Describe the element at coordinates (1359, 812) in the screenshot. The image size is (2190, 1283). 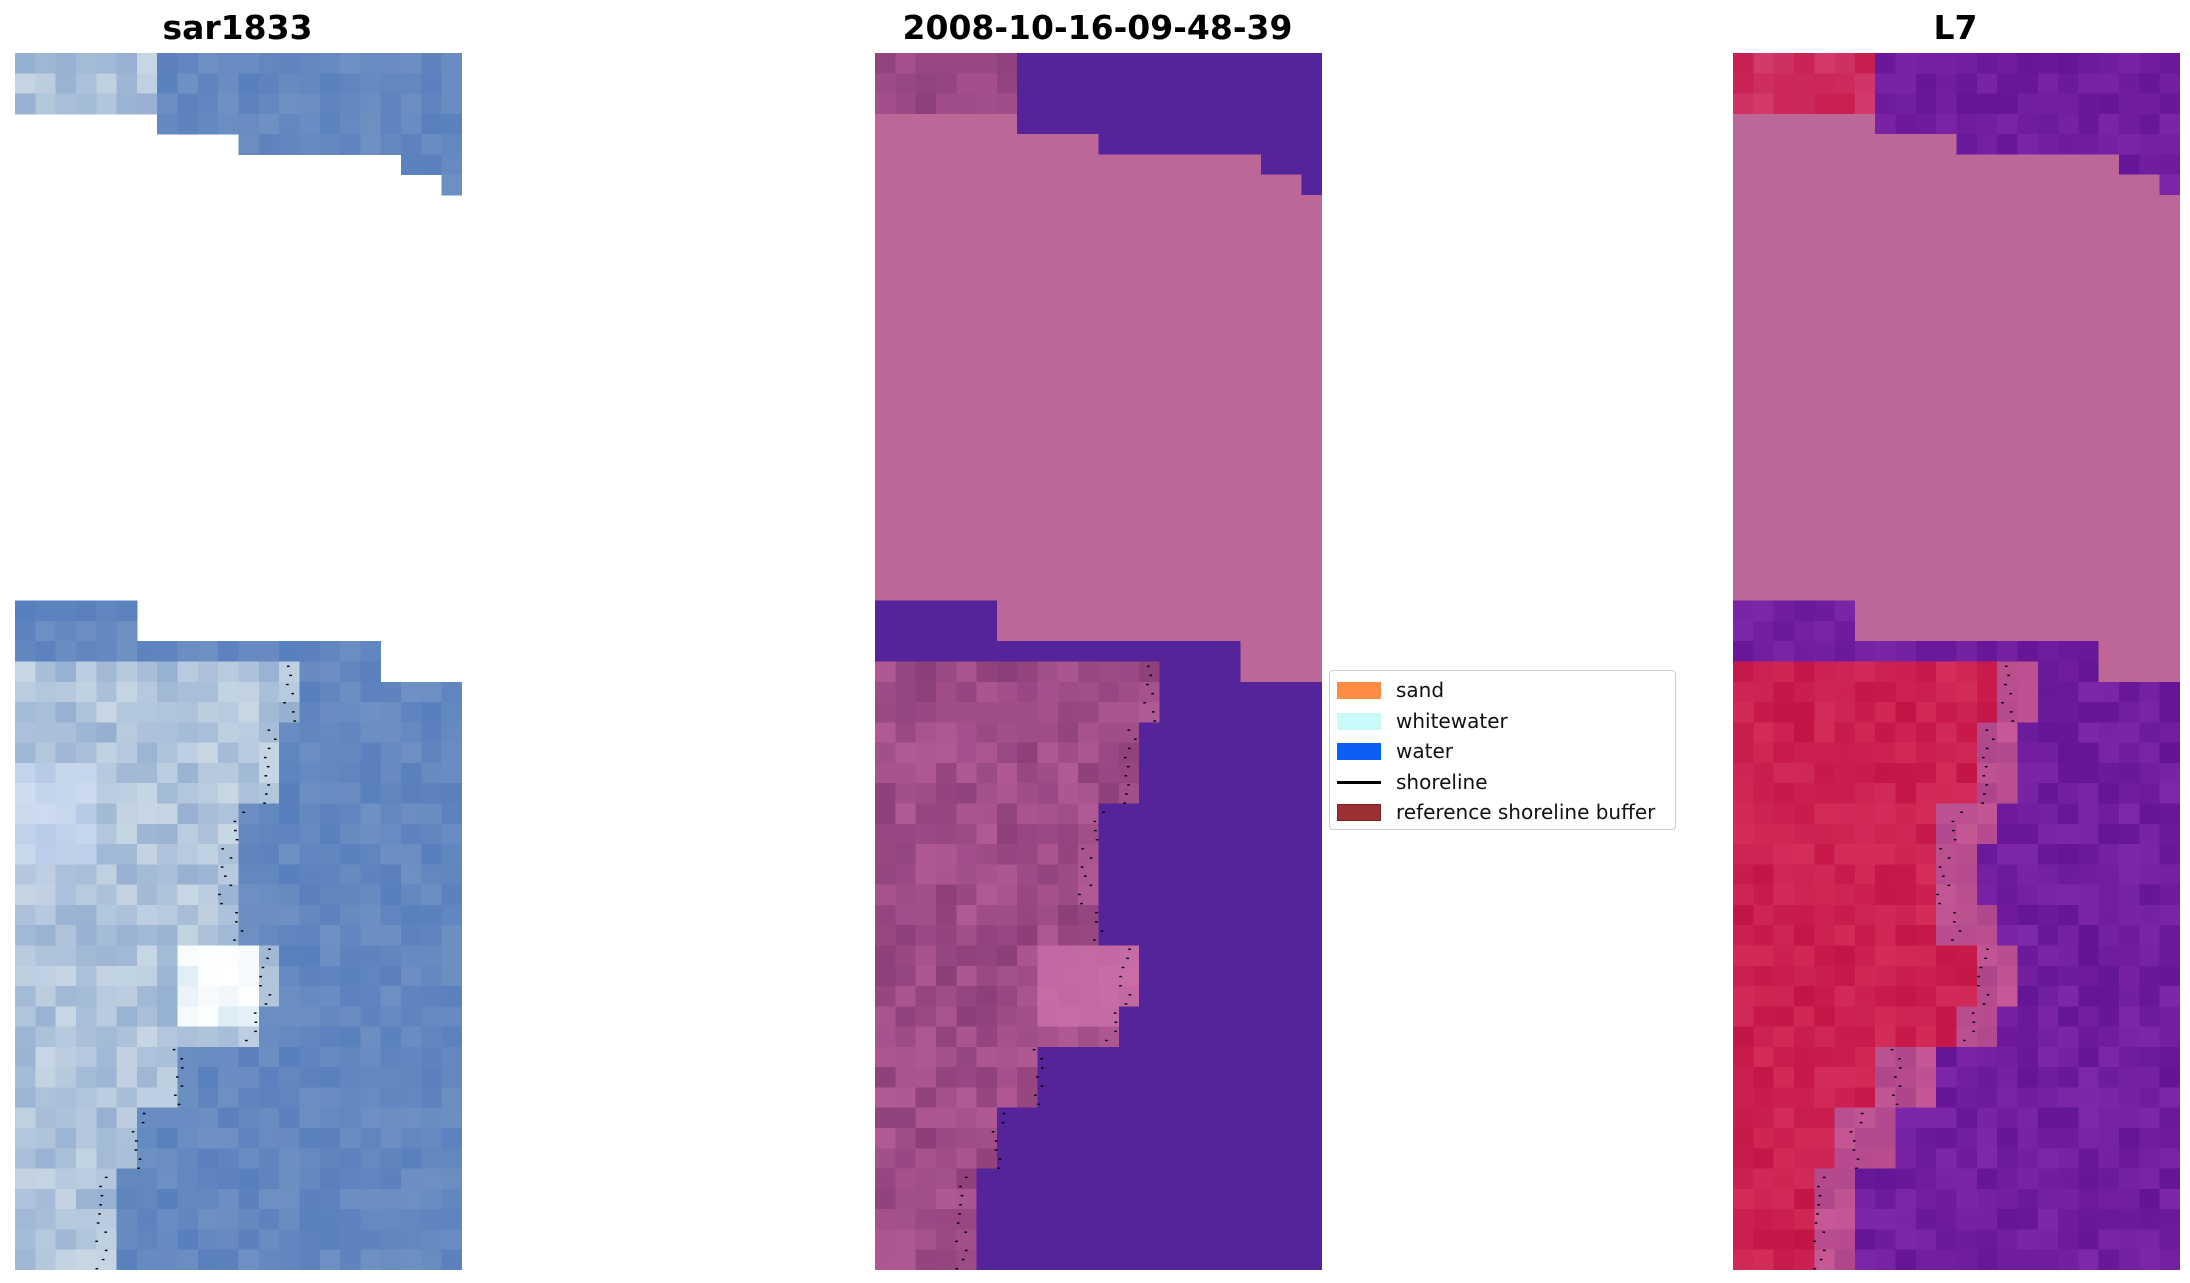
I see `legend-swatch-reference-buffer` at that location.